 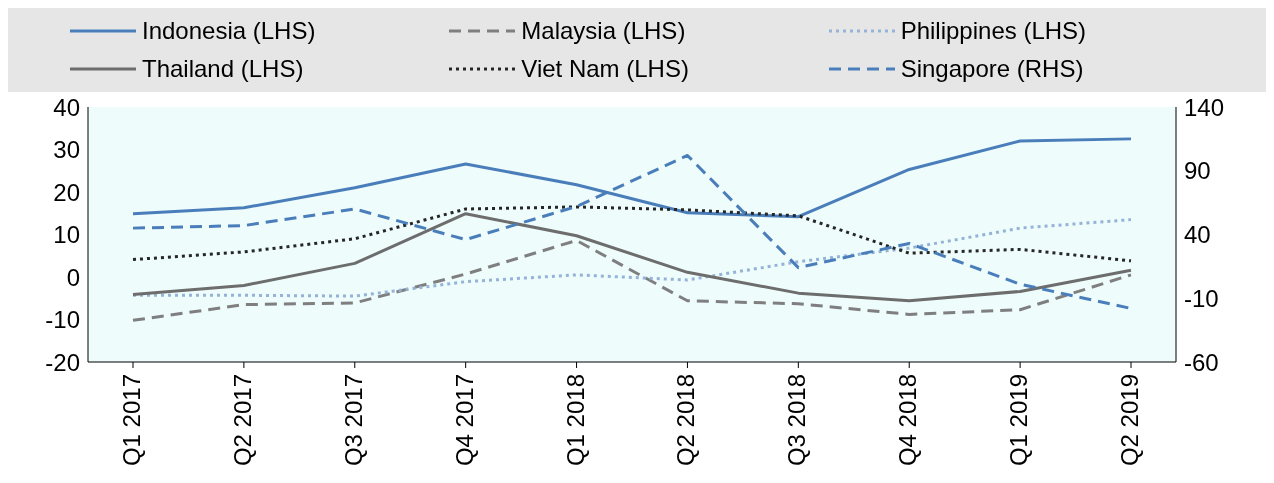 What do you see at coordinates (66, 107) in the screenshot?
I see `y-tick-label: 40` at bounding box center [66, 107].